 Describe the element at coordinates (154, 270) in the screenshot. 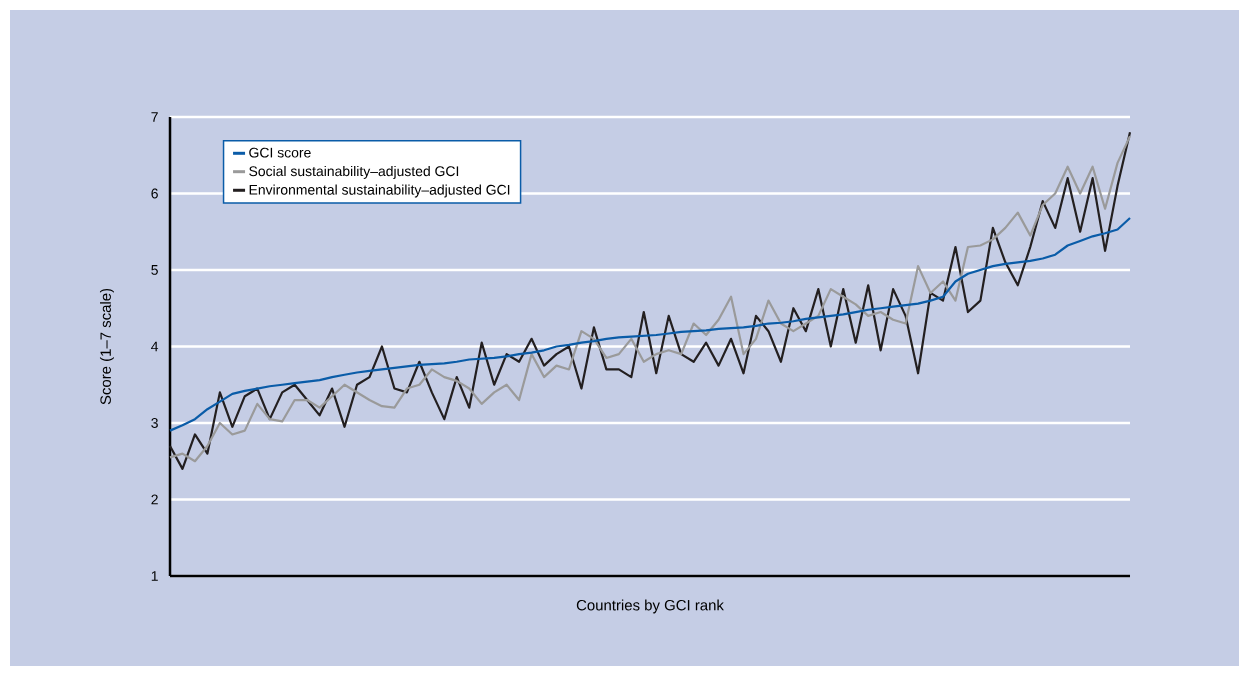

I see `y-tick-label: 5` at that location.